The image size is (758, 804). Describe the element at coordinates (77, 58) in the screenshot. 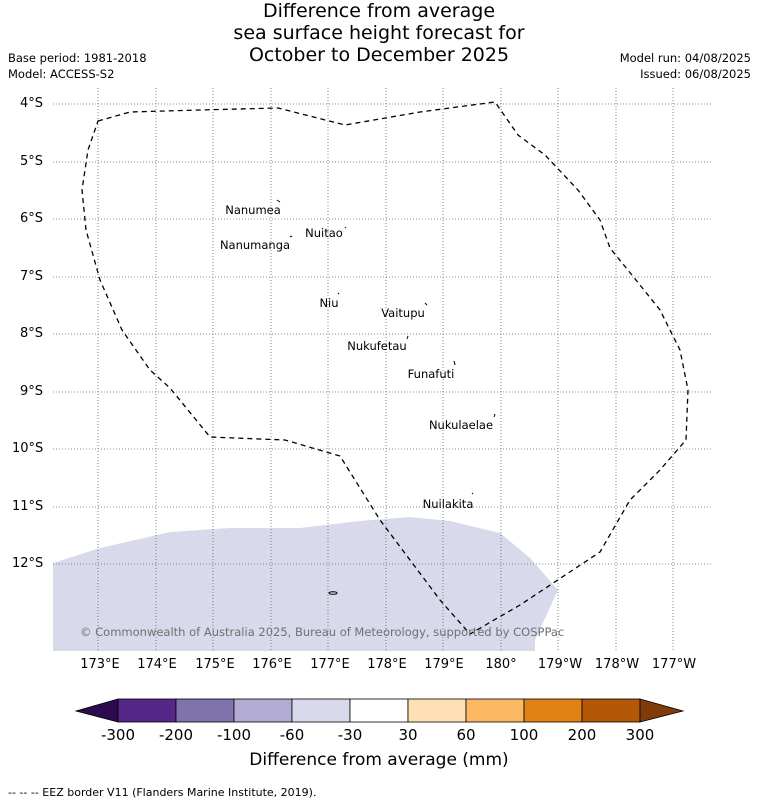

I see `base-period: Base period: 1981-2018` at that location.